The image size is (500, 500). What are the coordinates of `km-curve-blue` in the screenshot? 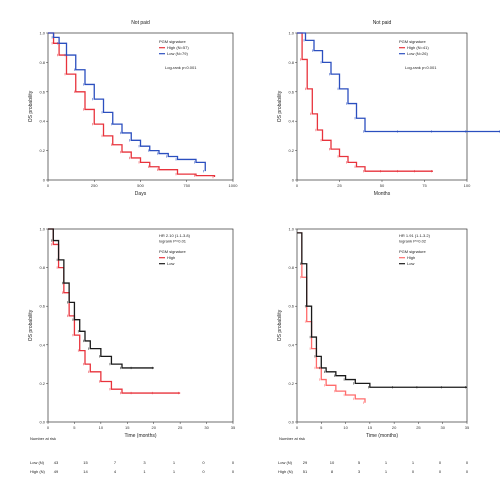 It's located at (127, 102).